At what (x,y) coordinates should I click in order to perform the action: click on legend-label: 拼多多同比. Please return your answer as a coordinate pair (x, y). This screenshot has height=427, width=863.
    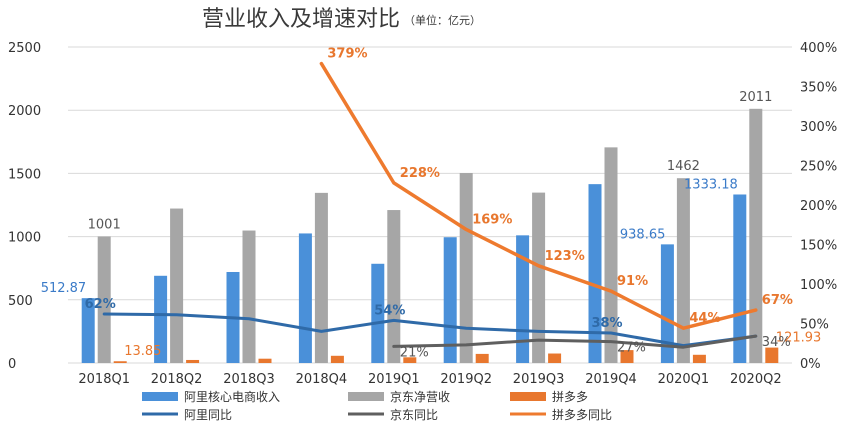
    Looking at the image, I should click on (582, 415).